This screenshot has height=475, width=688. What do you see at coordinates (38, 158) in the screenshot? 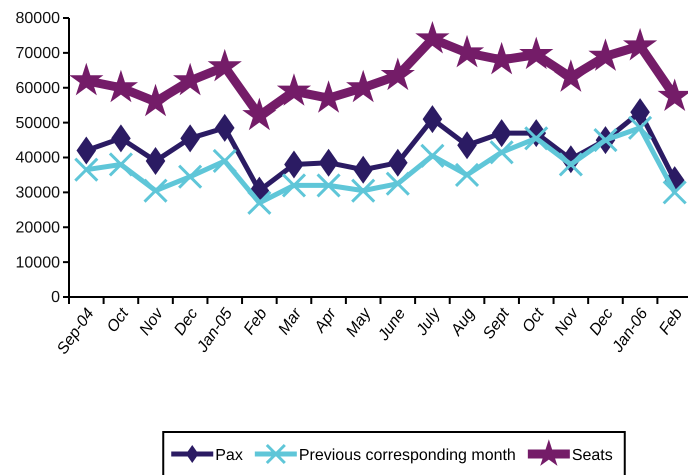
I see `y-tick-label: 40000` at bounding box center [38, 158].